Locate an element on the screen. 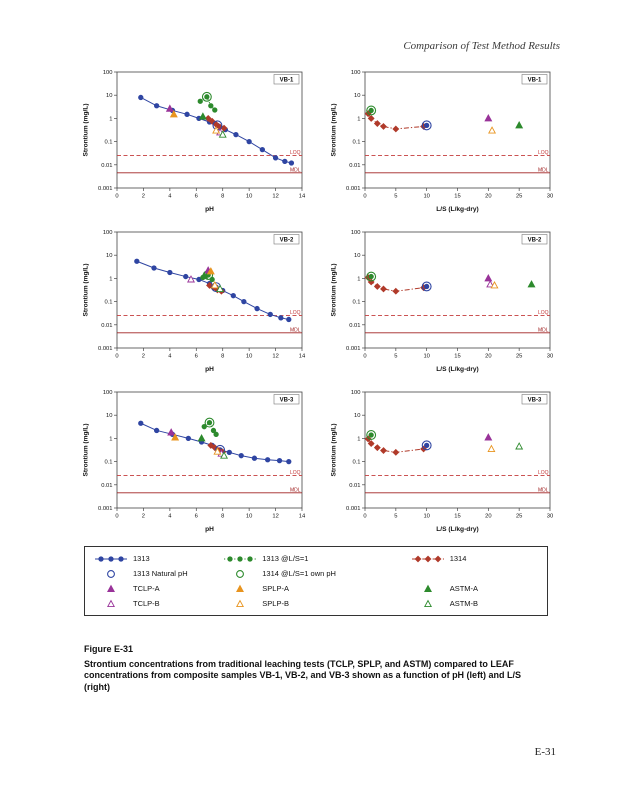 The height and width of the screenshot is (800, 618). svg-text: 2 is located at coordinates (143, 517).